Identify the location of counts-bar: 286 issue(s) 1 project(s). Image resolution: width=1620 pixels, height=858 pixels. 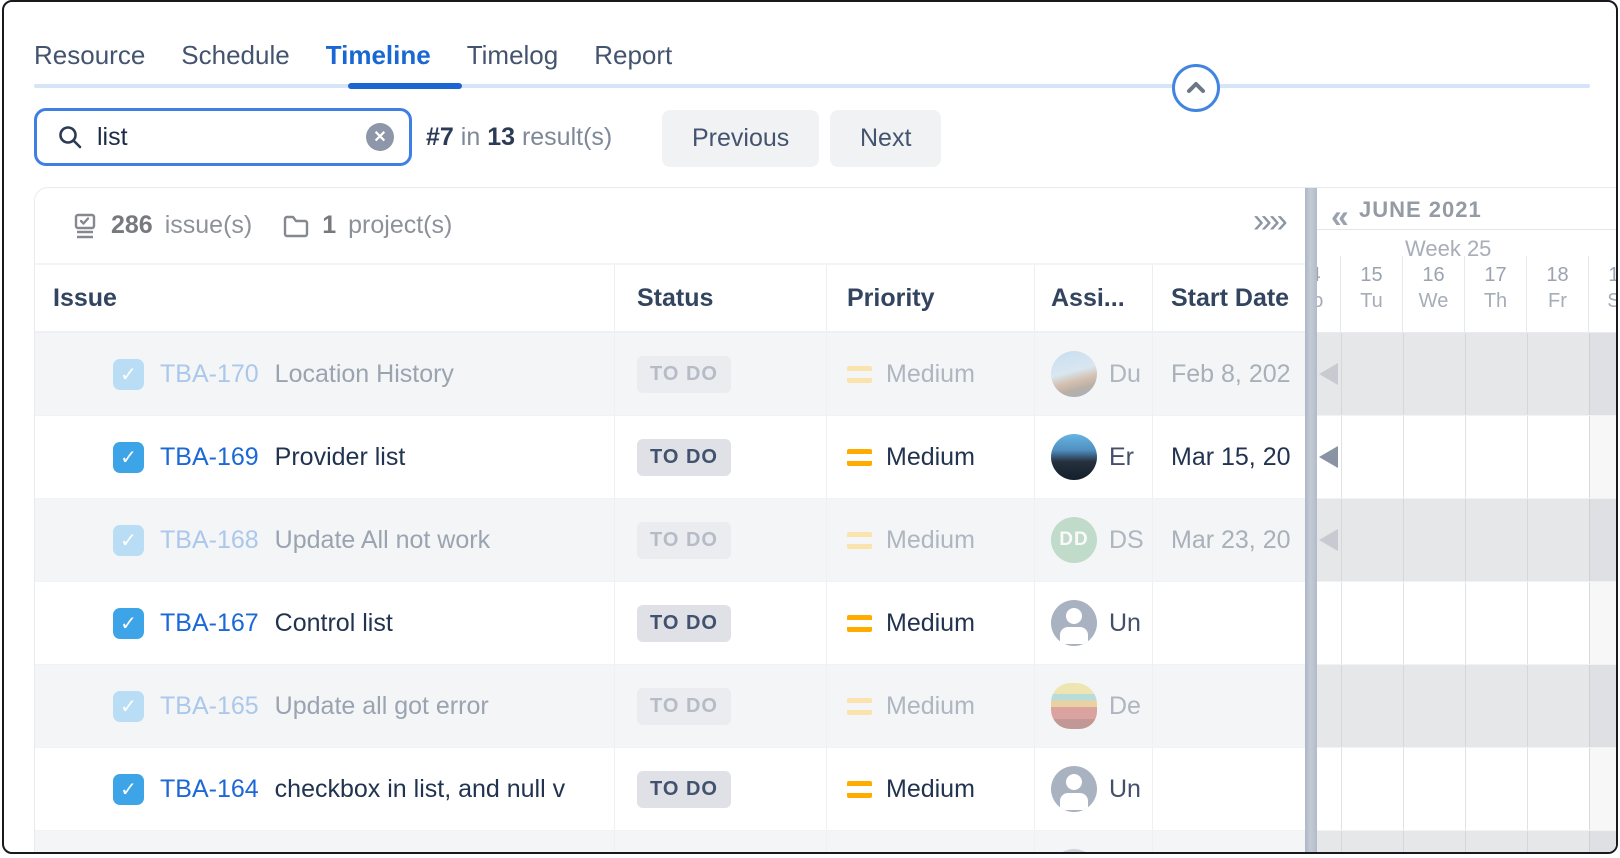
(252, 225).